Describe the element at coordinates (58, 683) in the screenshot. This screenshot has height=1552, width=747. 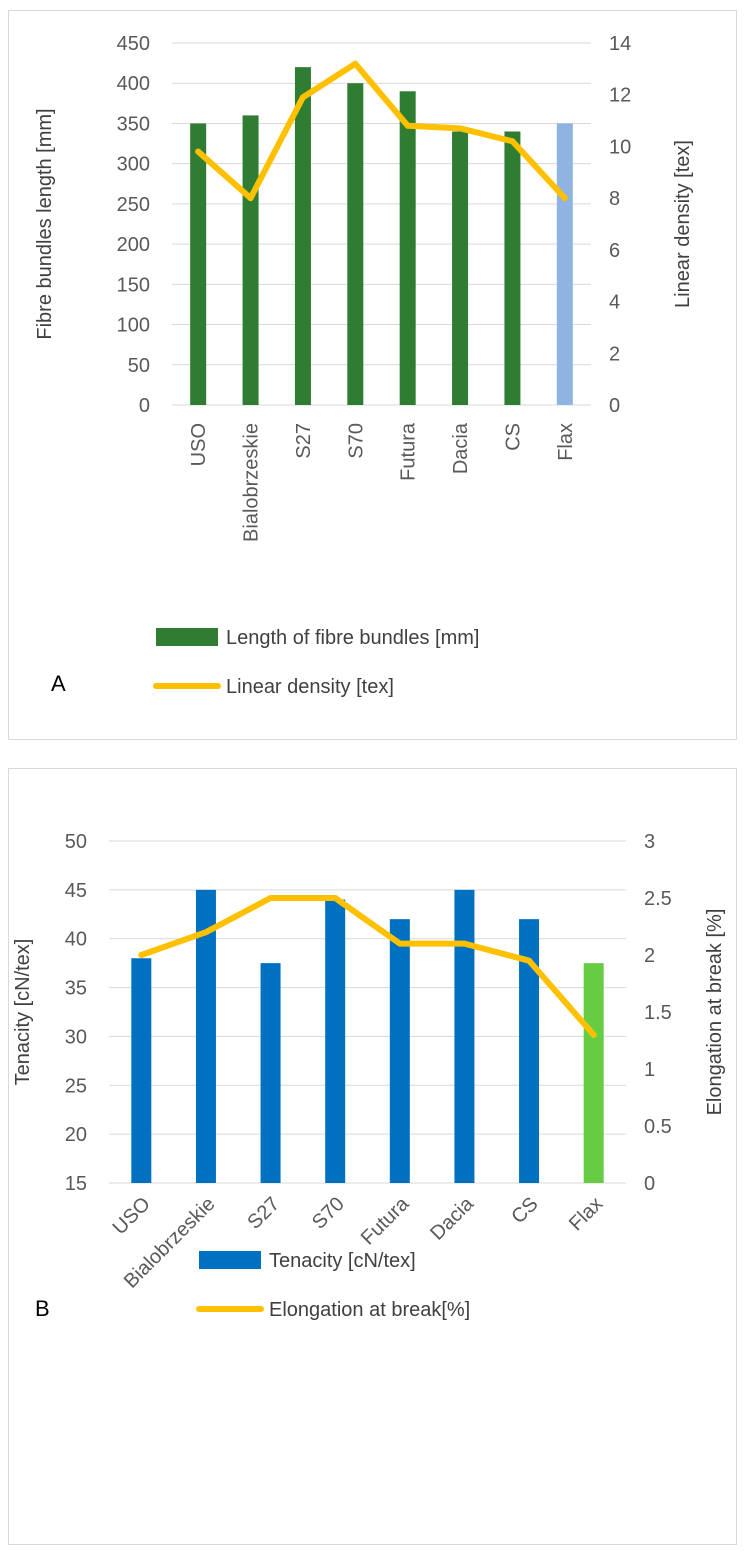
I see `panel-label: A` at that location.